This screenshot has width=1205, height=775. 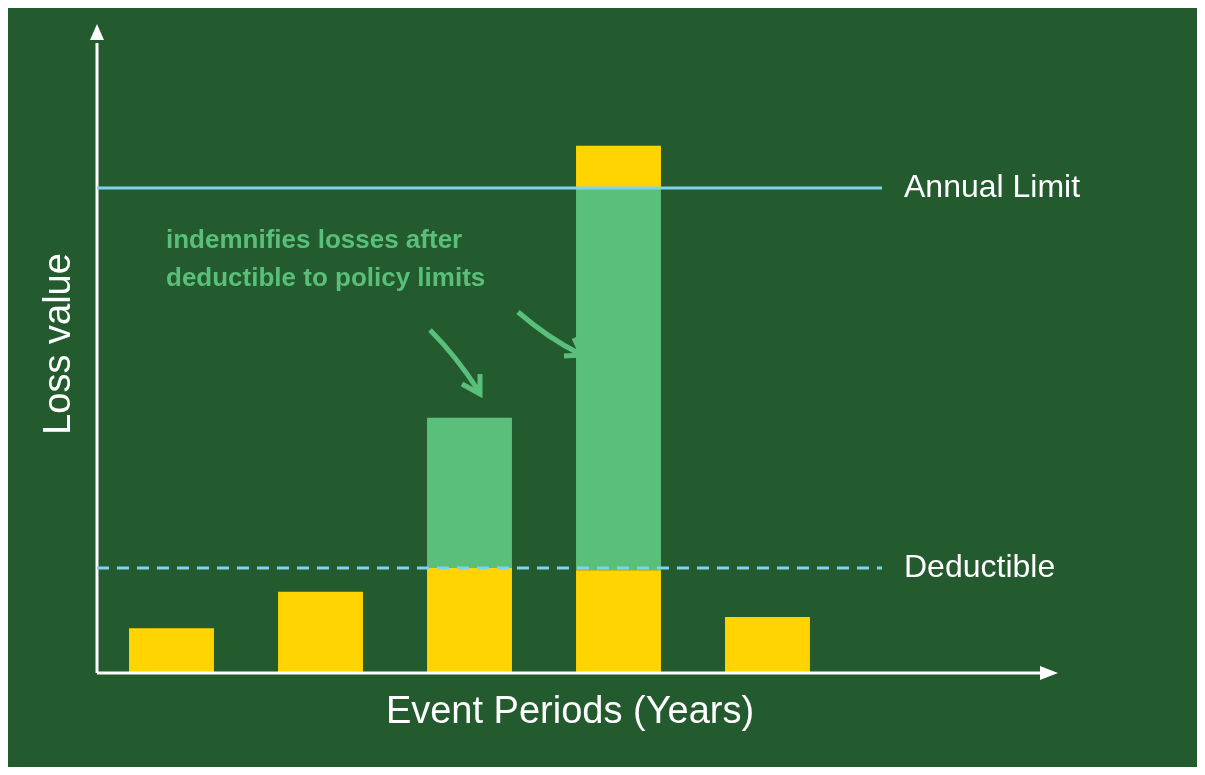 What do you see at coordinates (570, 710) in the screenshot?
I see `x-axis-title: Event Periods (Years)` at bounding box center [570, 710].